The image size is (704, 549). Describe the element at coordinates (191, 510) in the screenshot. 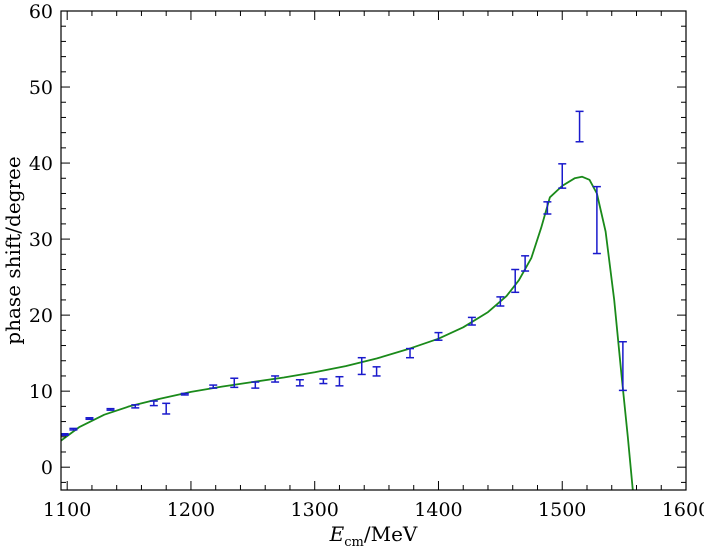

I see `x-tick-label: 1200` at that location.